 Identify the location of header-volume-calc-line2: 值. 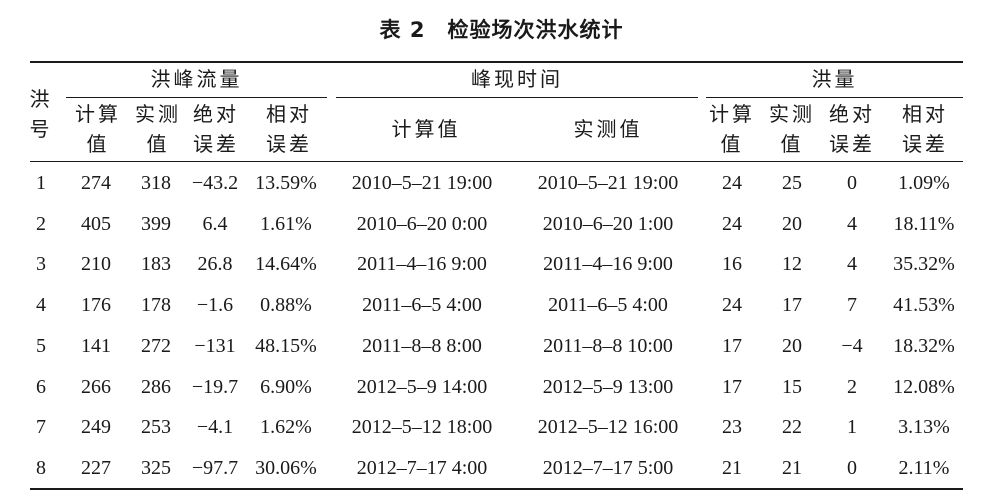
(732, 144).